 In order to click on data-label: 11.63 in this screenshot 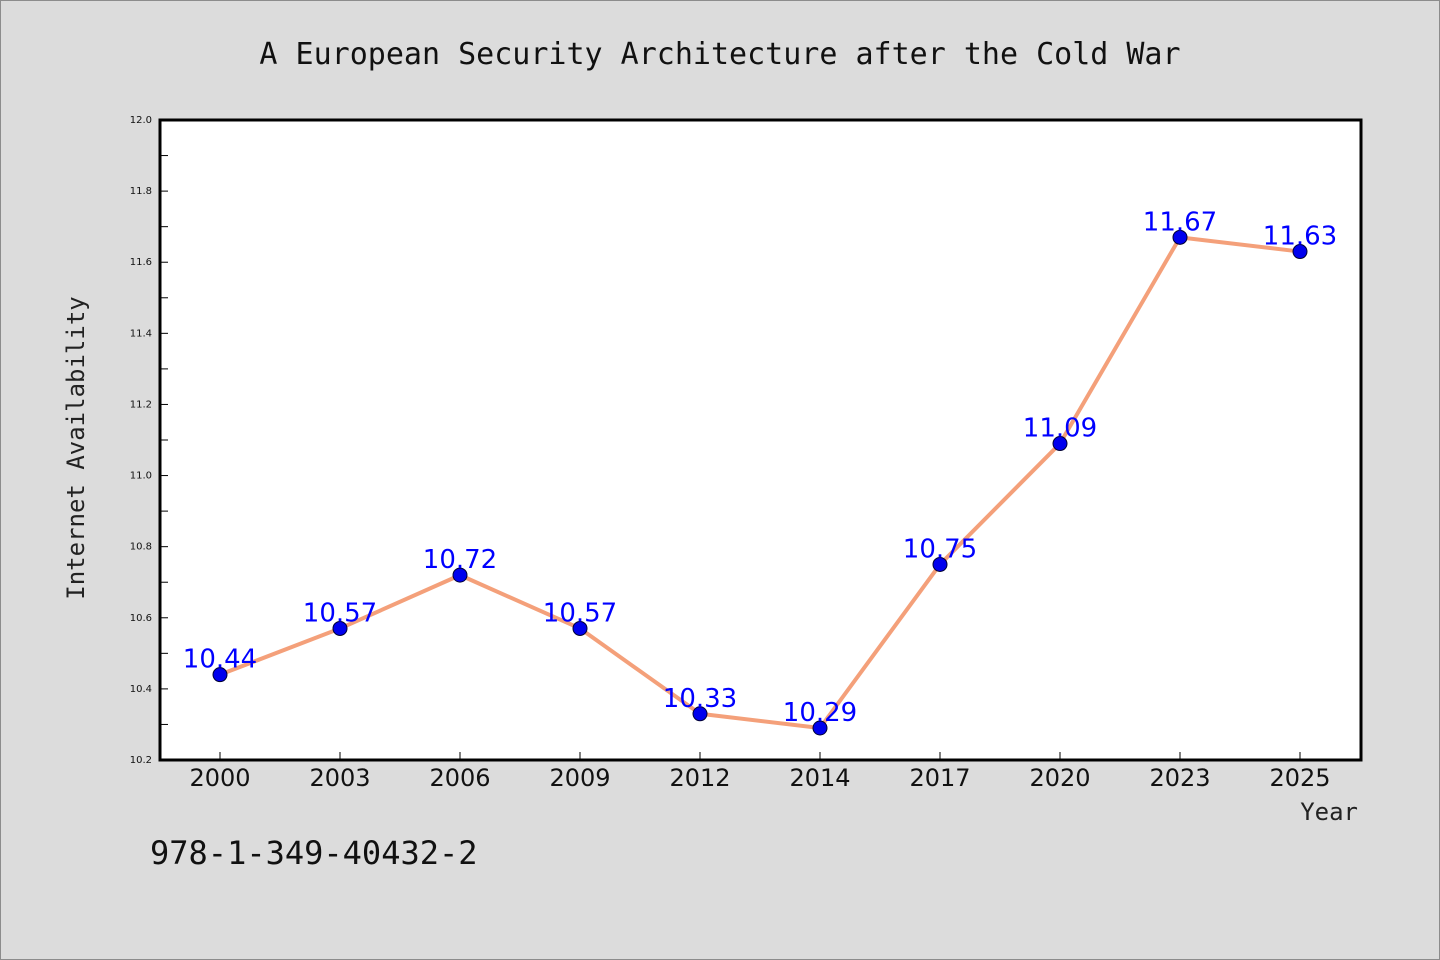, I will do `click(1300, 237)`.